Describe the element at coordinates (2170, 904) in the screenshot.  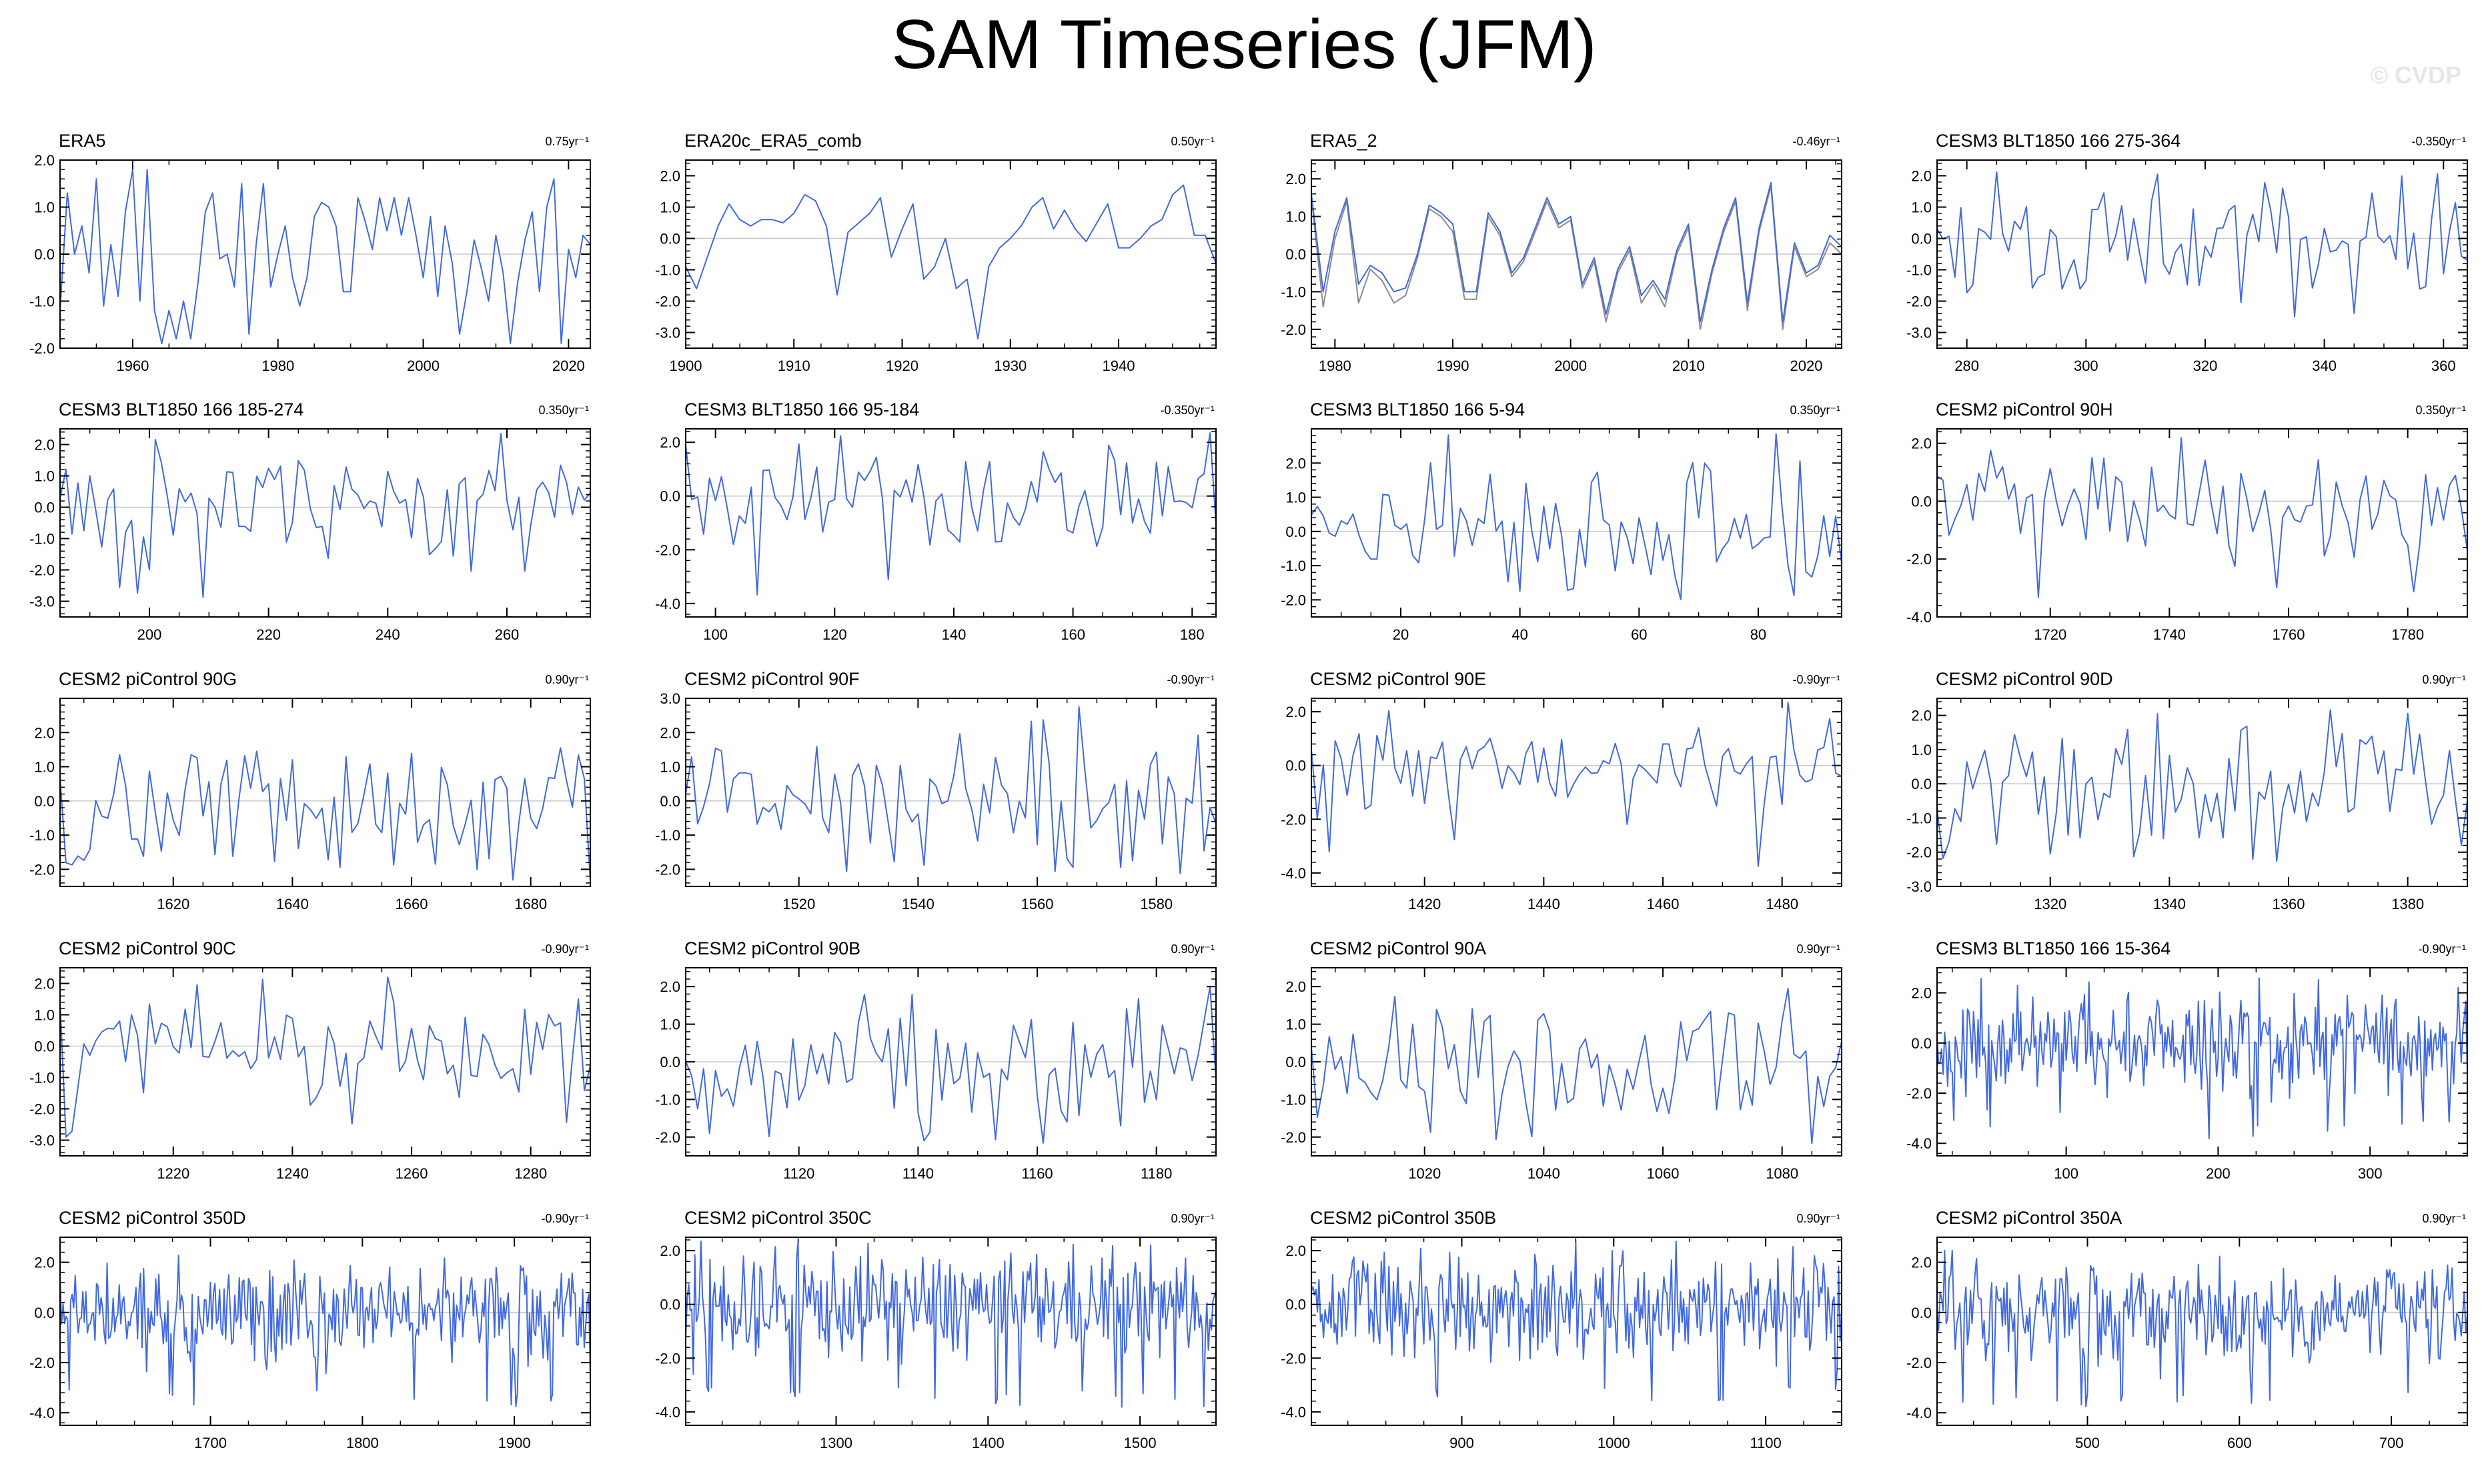
I see `x-tick-label: 1340` at that location.